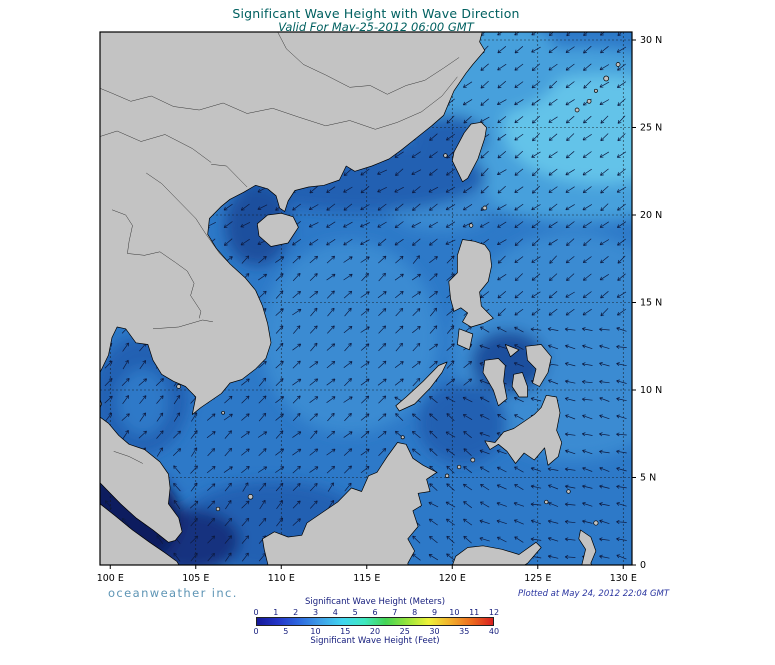 The height and width of the screenshot is (665, 775). Describe the element at coordinates (286, 631) in the screenshot. I see `legend-feet-tick: 5` at that location.